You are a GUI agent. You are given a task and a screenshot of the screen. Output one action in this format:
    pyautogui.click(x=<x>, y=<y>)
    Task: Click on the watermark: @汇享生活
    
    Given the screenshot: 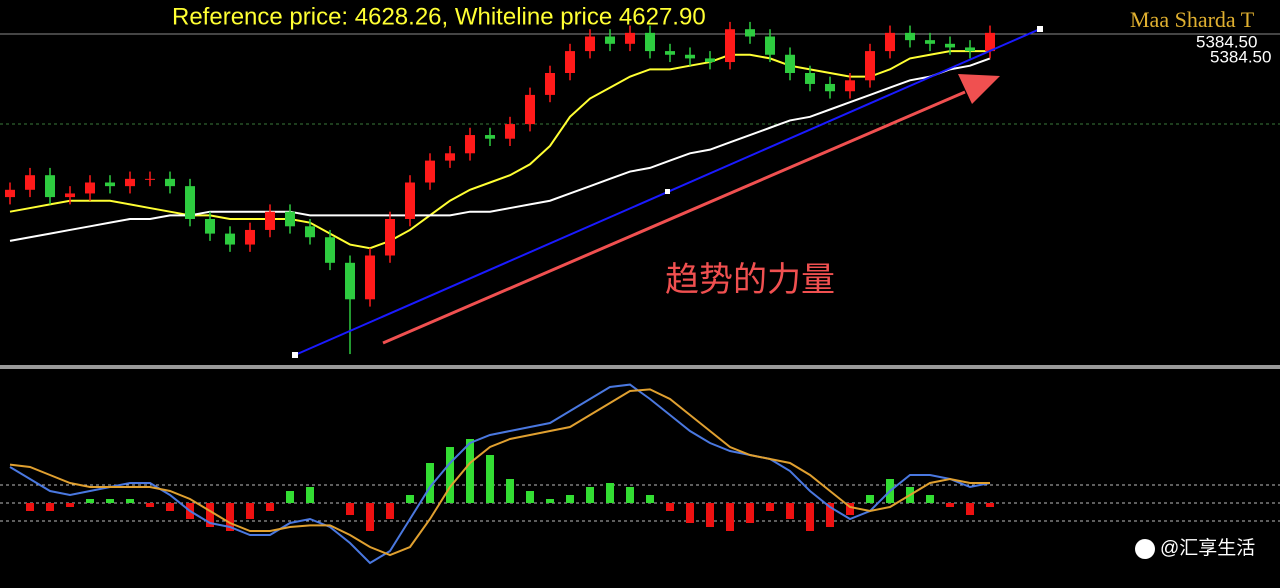 What is the action you would take?
    pyautogui.click(x=1207, y=548)
    